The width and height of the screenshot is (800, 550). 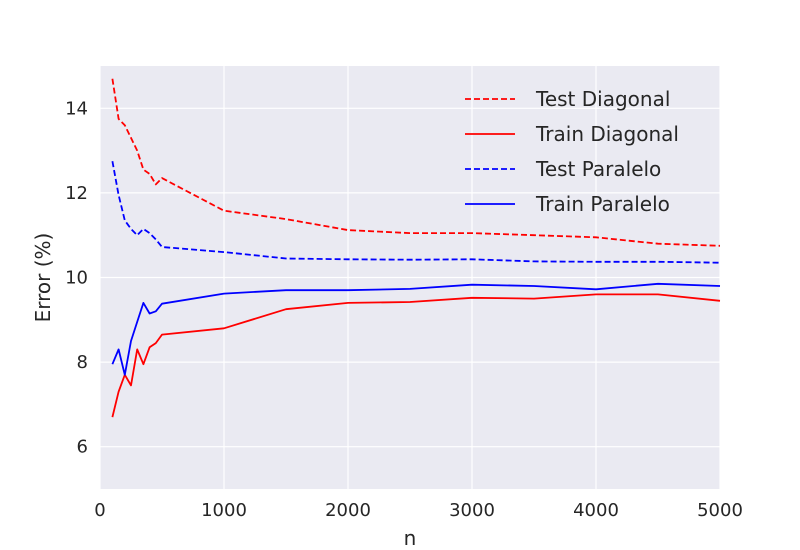 What do you see at coordinates (416, 212) in the screenshot?
I see `series-line-test-paralelo` at bounding box center [416, 212].